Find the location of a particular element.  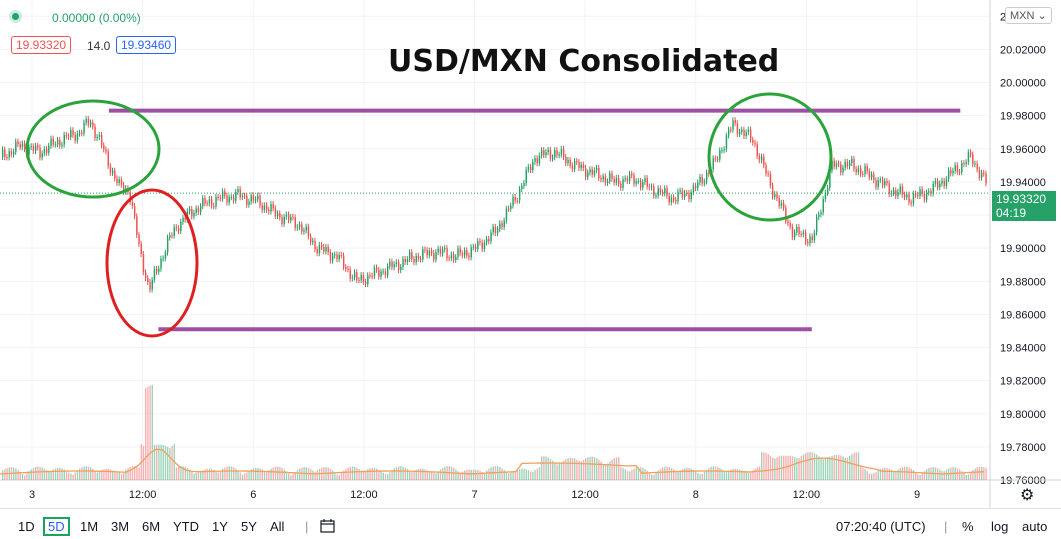

timeframe-3m: 3M is located at coordinates (120, 526).